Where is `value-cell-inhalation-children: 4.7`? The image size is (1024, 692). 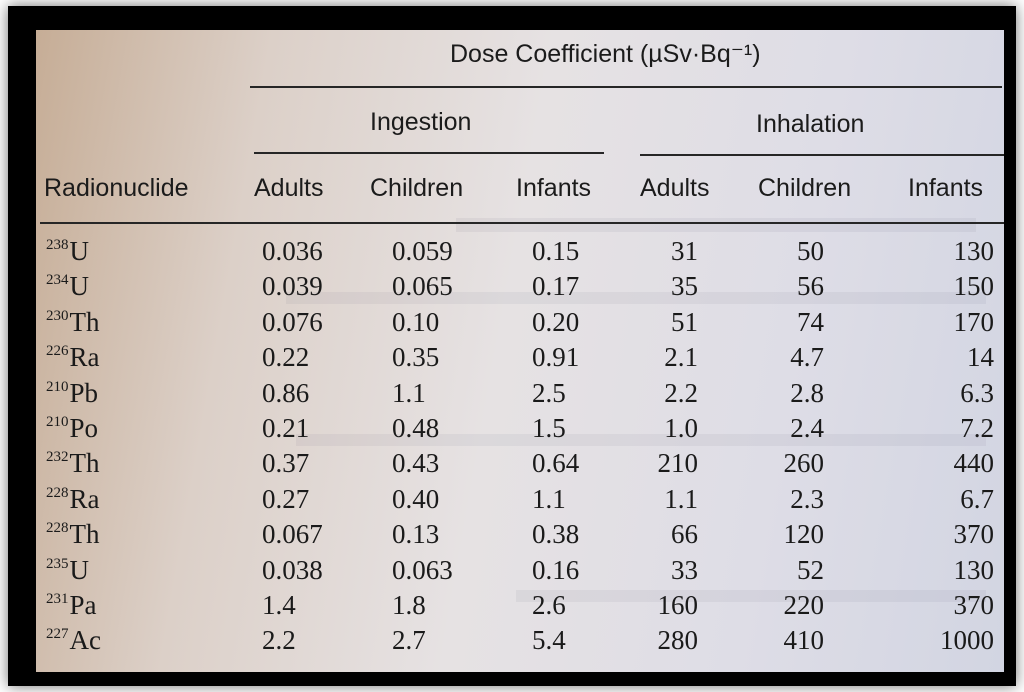
value-cell-inhalation-children: 4.7 is located at coordinates (807, 357).